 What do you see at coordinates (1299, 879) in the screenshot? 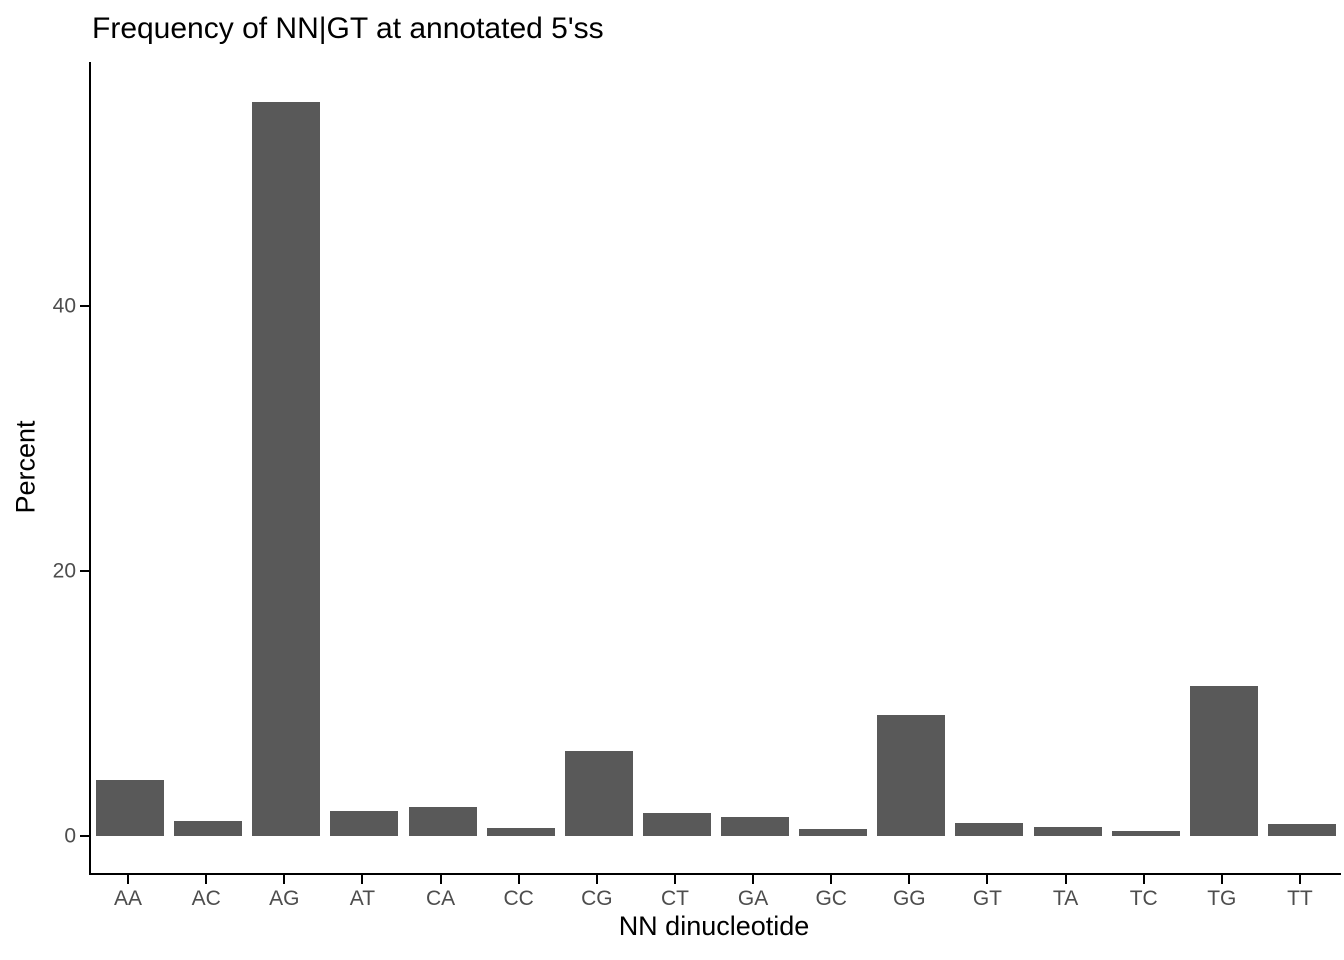
I see `x-tick-mark-TT` at bounding box center [1299, 879].